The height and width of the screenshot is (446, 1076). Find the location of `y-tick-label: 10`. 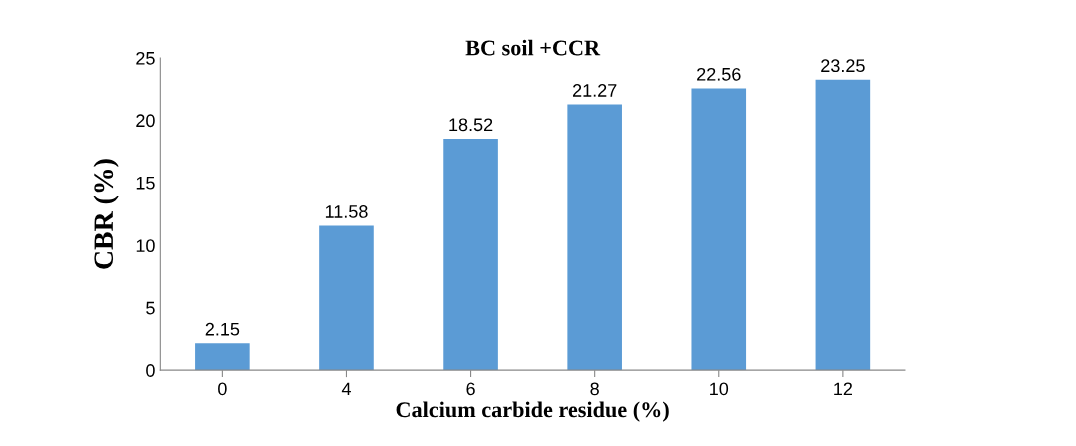

y-tick-label: 10 is located at coordinates (145, 246).